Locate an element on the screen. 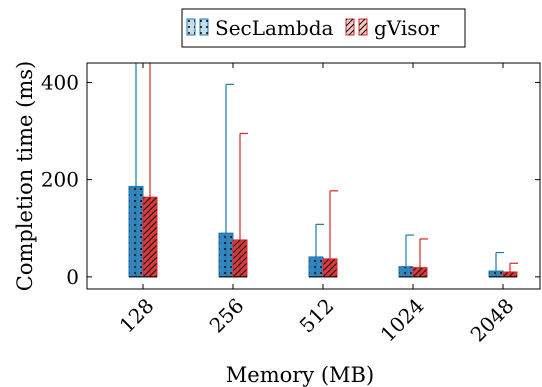  legend-frame is located at coordinates (323, 28).